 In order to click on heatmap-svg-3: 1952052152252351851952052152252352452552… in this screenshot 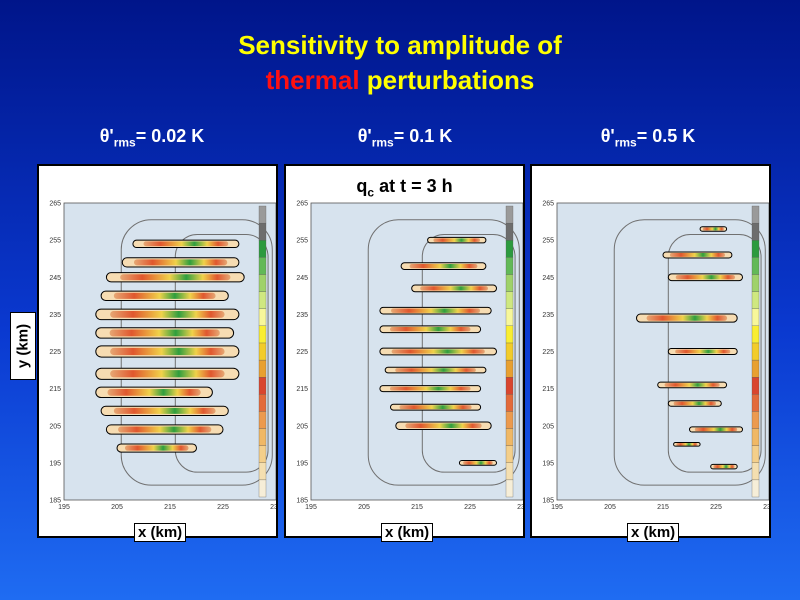, I will do `click(655, 356)`.